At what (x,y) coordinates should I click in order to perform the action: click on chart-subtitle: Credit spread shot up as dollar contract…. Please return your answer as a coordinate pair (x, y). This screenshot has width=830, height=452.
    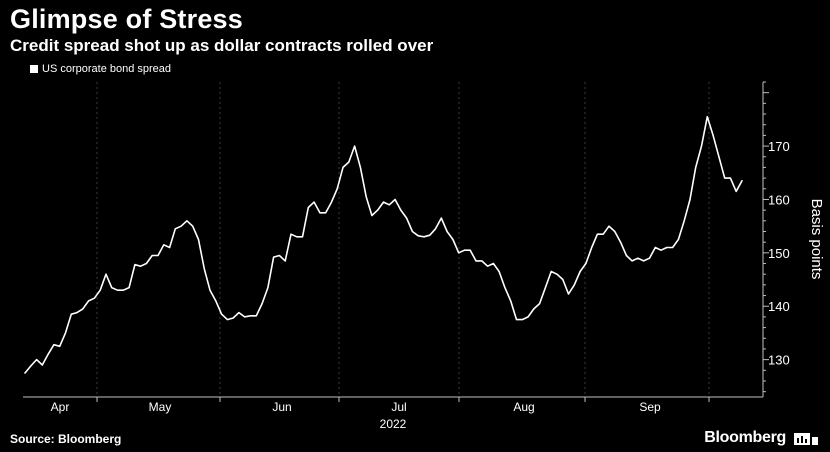
    Looking at the image, I should click on (222, 45).